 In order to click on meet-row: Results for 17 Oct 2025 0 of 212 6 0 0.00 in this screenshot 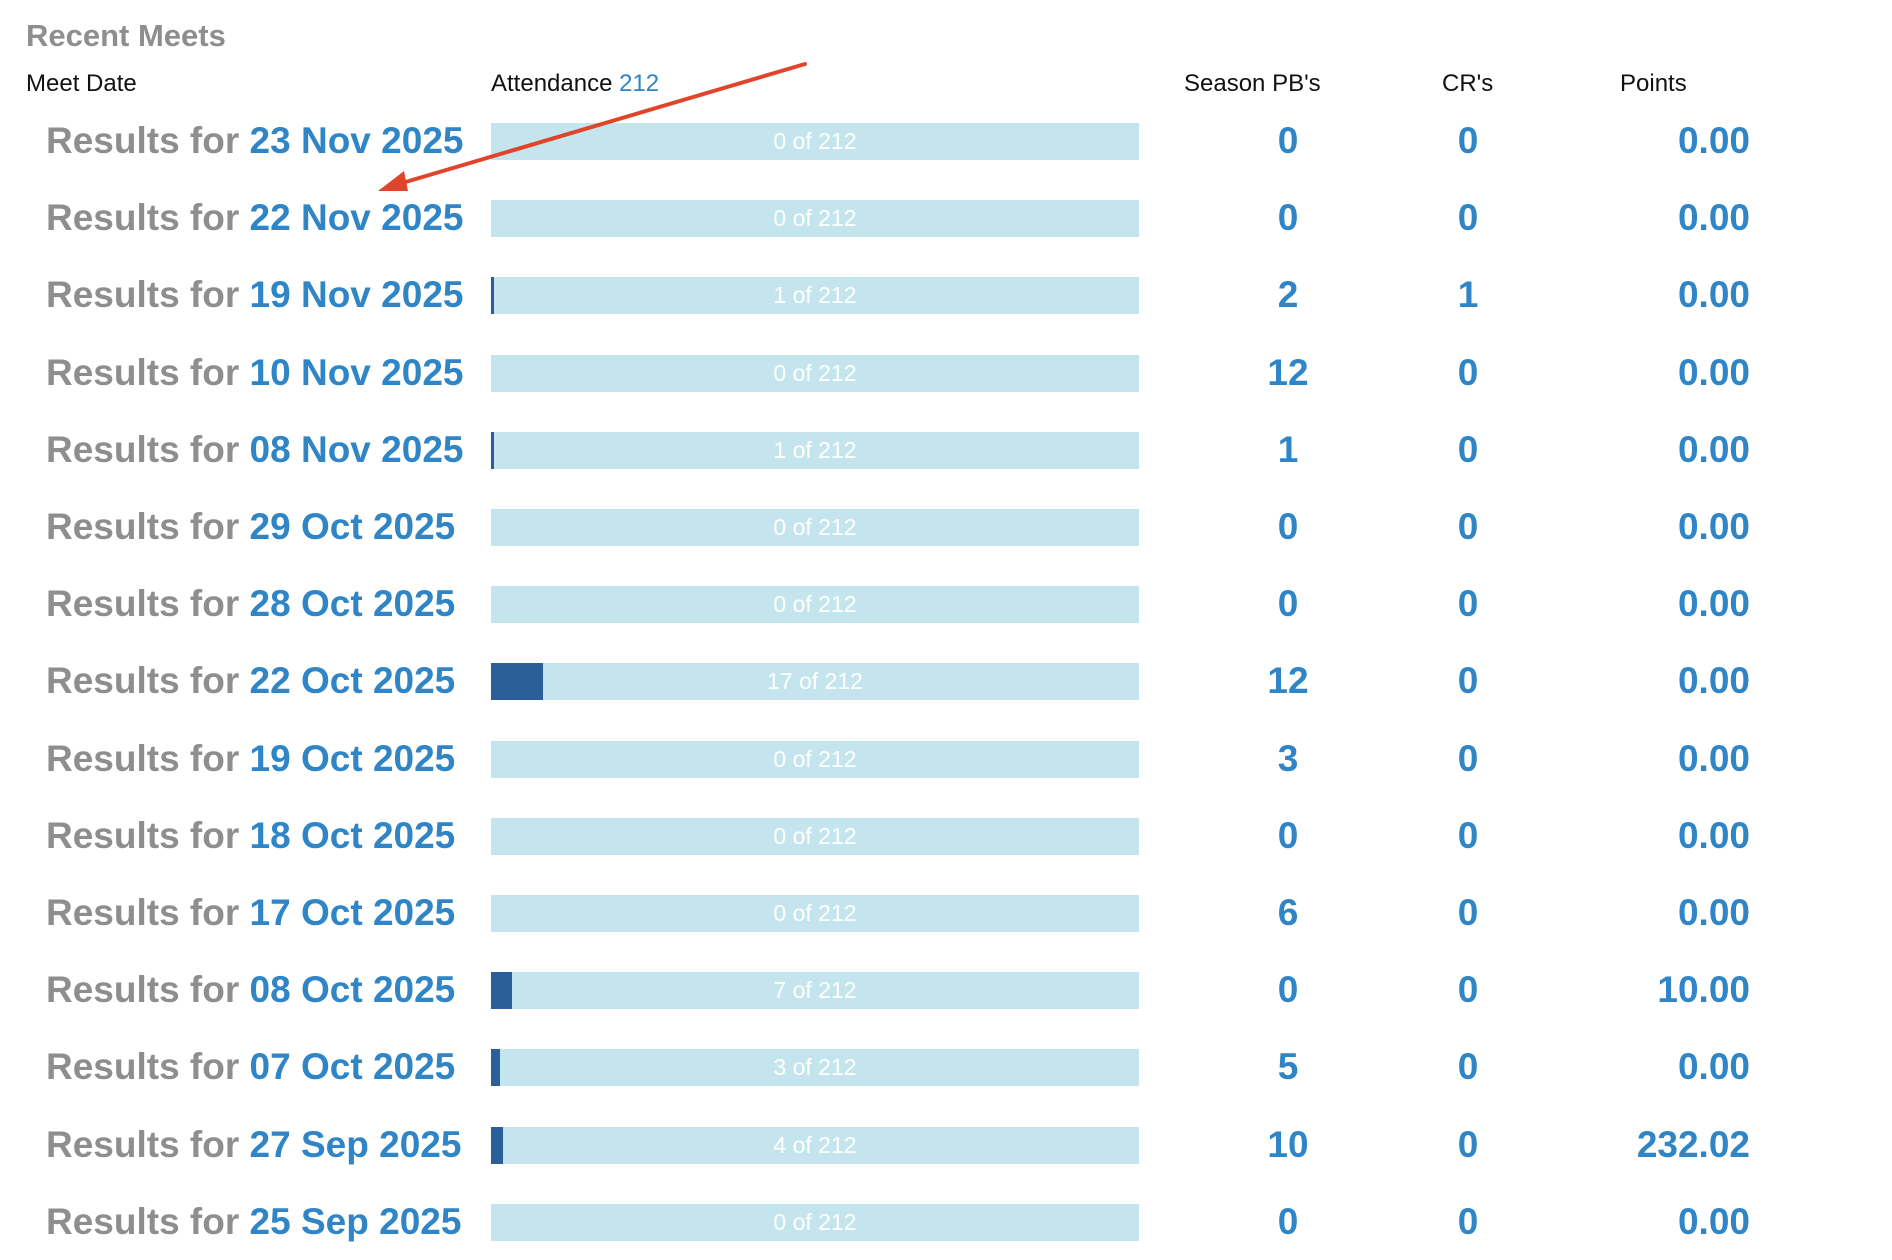, I will do `click(946, 913)`.